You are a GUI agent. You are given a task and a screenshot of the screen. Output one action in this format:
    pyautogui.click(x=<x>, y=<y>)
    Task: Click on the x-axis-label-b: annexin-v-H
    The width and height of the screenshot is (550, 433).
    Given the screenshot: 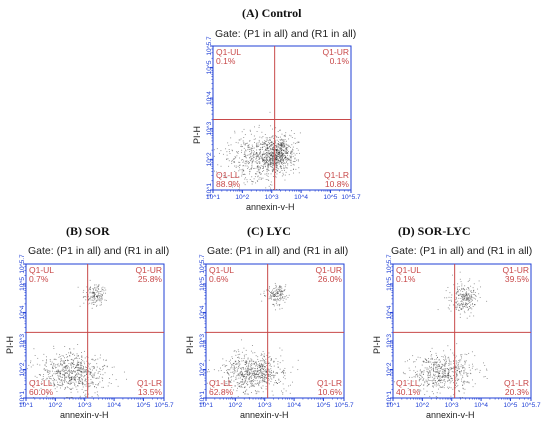 What is the action you would take?
    pyautogui.click(x=84, y=415)
    